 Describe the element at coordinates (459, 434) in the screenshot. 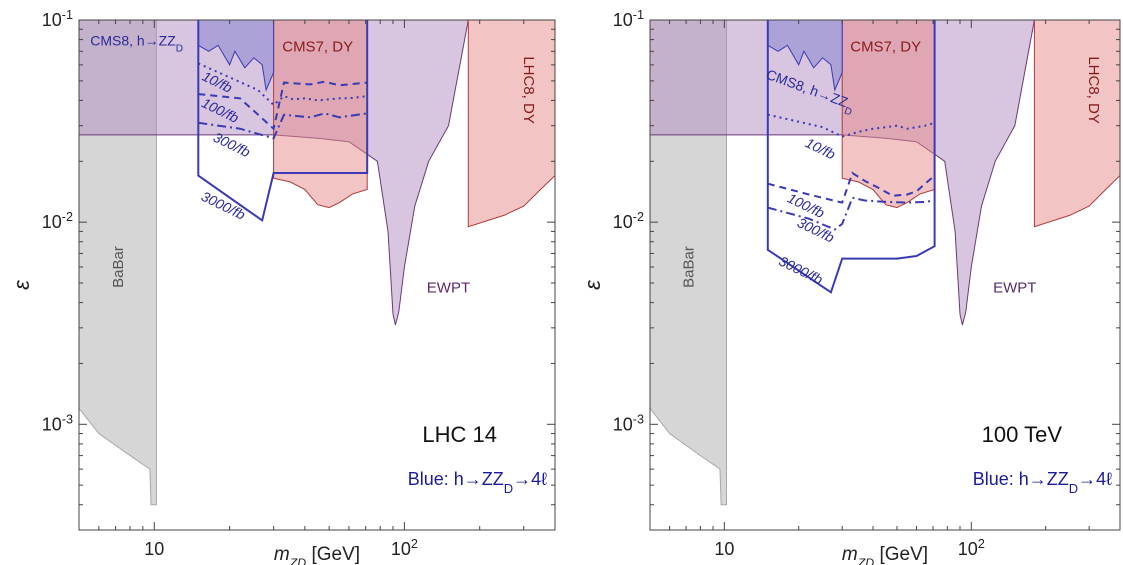

I see `chart-title: LHC 14` at that location.